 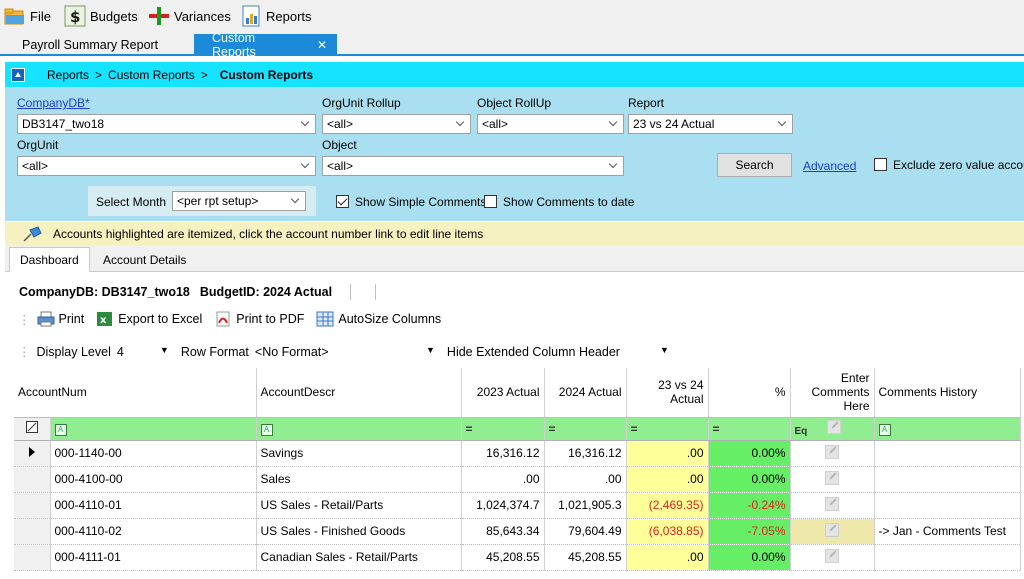 I want to click on search-button: Search, so click(x=754, y=165).